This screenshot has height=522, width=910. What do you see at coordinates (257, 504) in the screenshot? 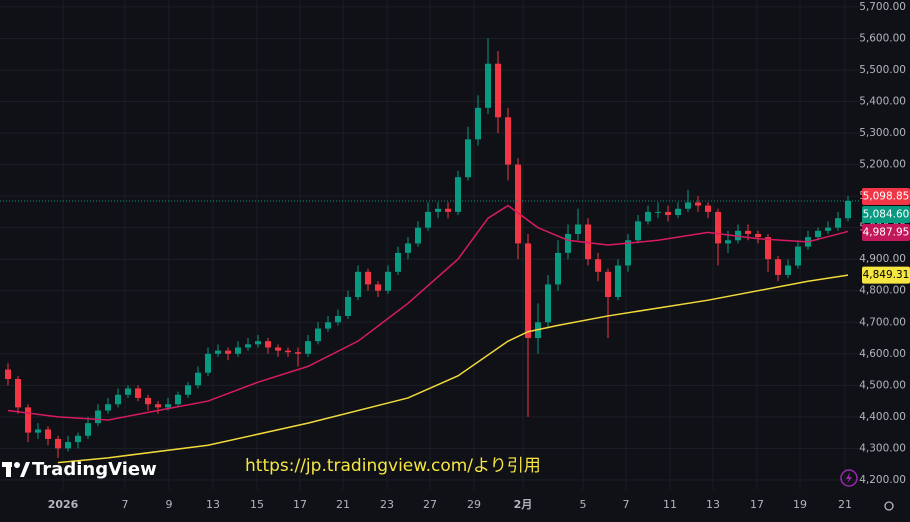
I see `x-tick-label: 15` at bounding box center [257, 504].